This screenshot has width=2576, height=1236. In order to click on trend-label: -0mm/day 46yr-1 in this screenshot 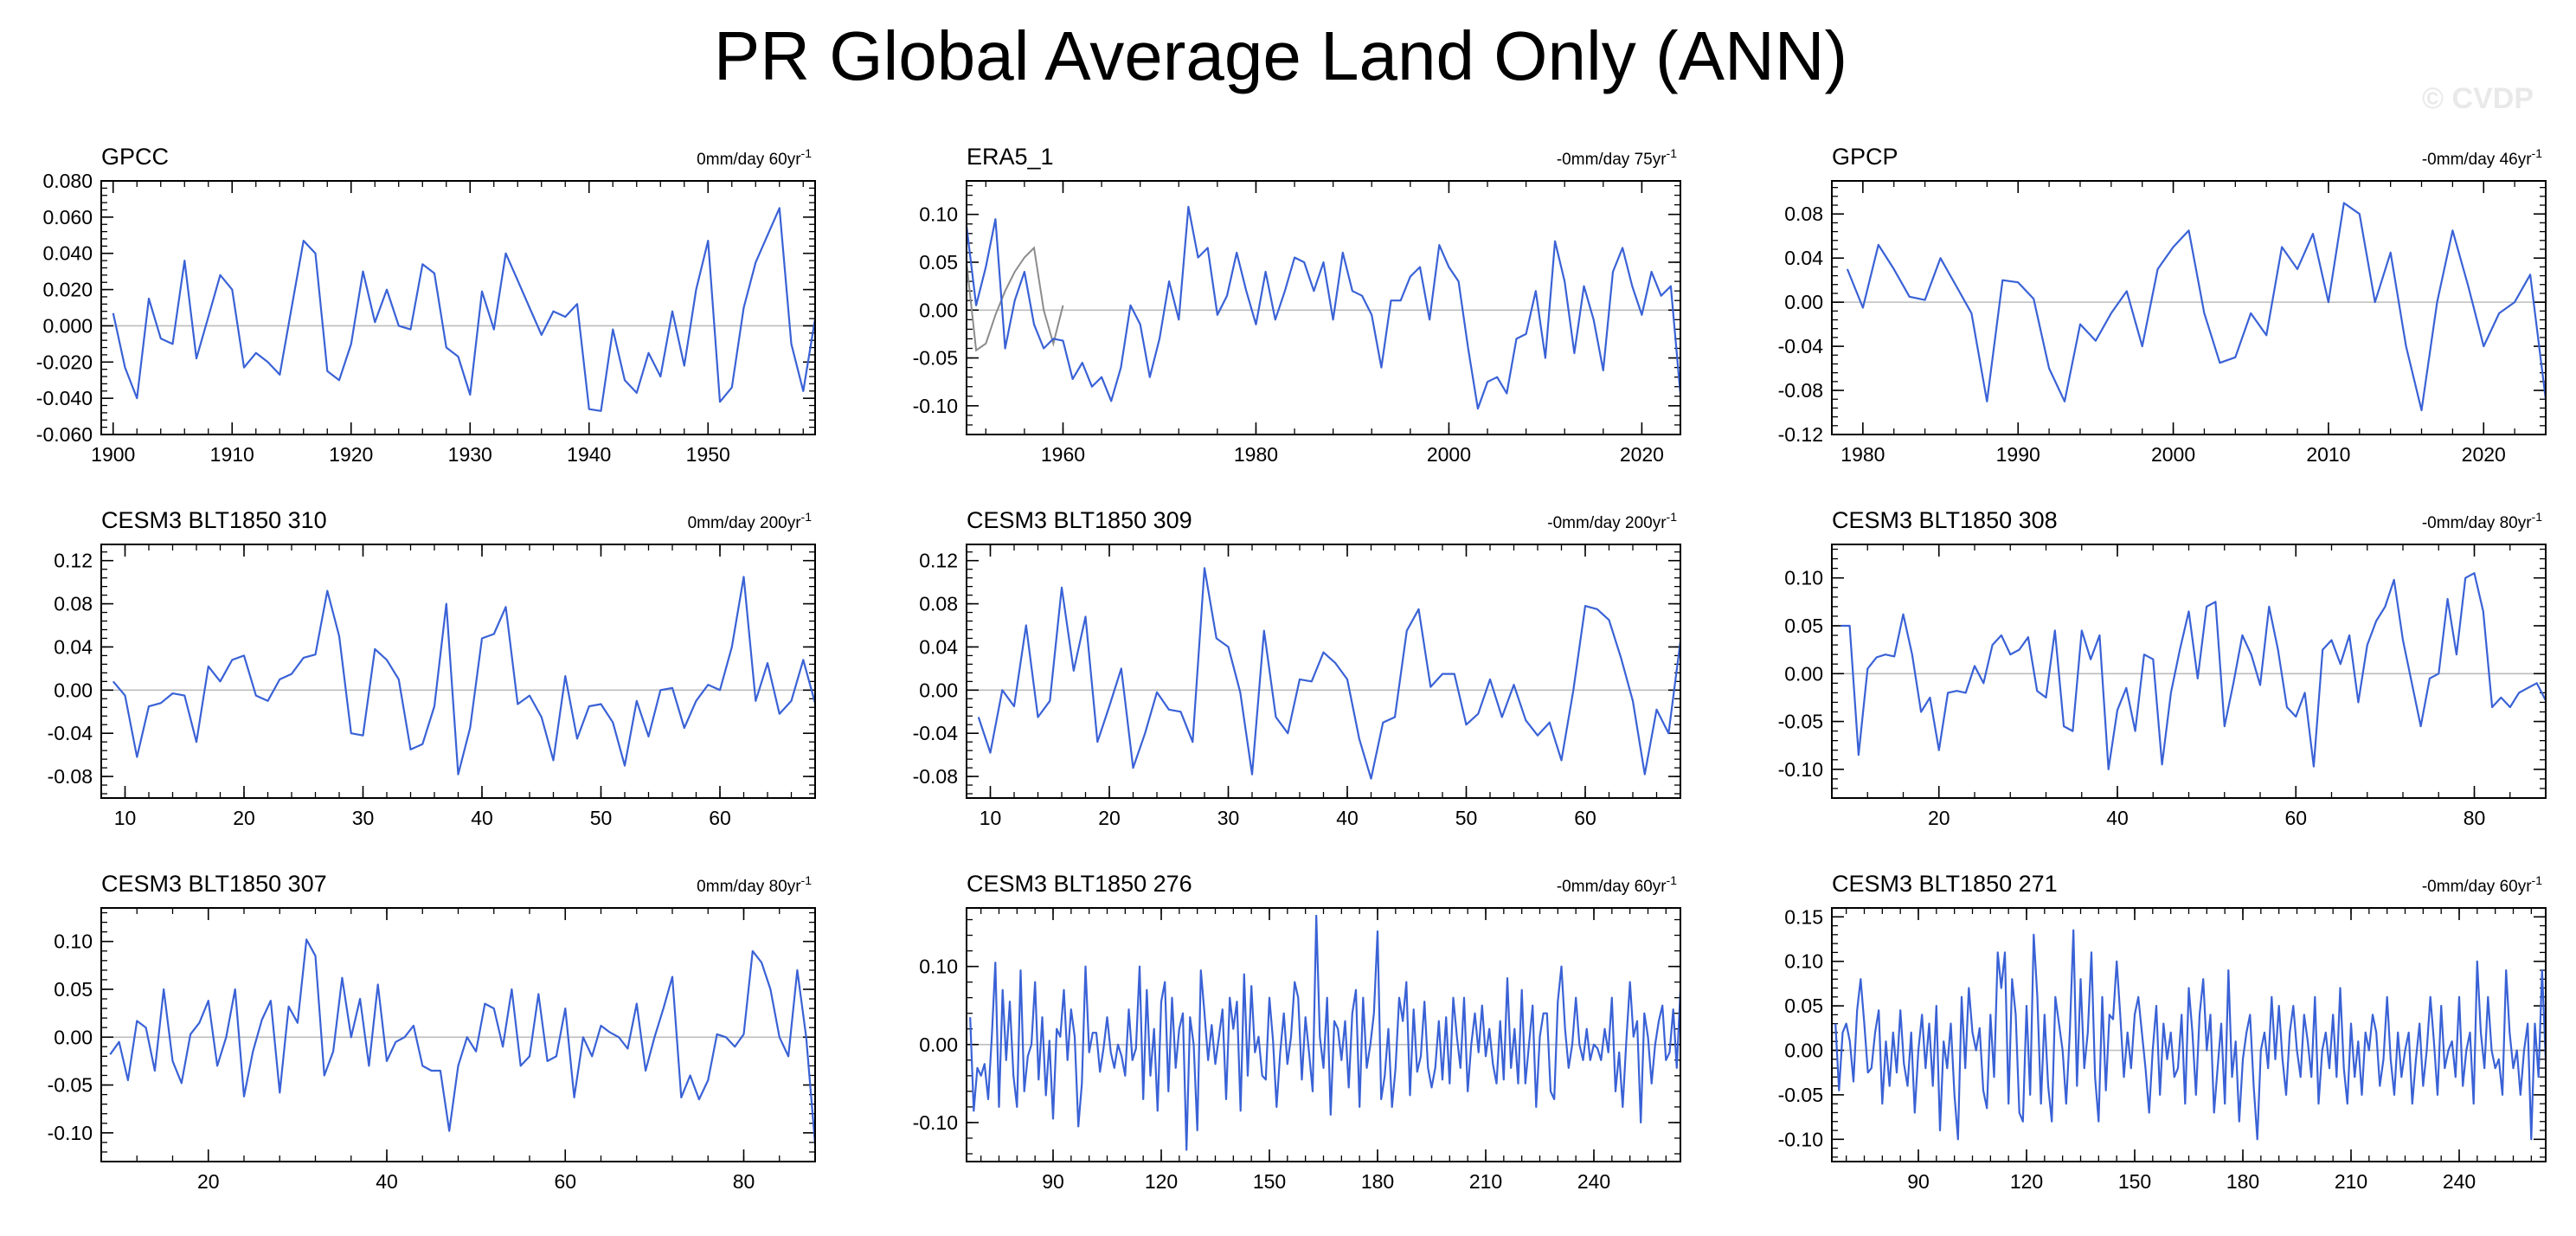, I will do `click(2482, 157)`.